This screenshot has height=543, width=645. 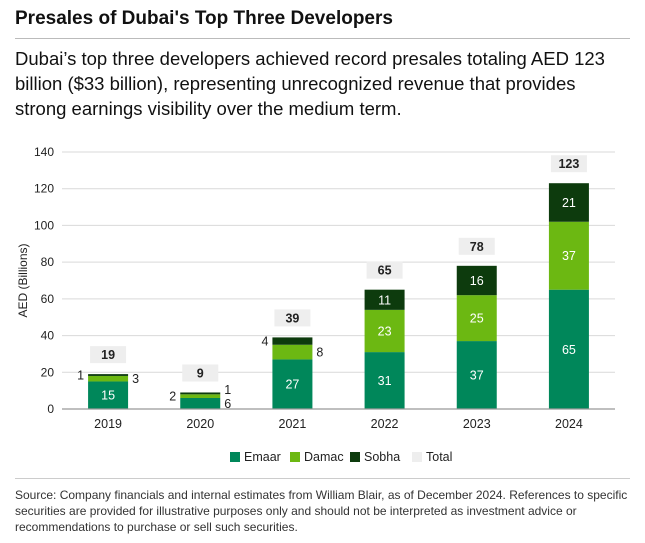 I want to click on chart-title: Presales of Dubai's Top Three Developers, so click(x=204, y=18).